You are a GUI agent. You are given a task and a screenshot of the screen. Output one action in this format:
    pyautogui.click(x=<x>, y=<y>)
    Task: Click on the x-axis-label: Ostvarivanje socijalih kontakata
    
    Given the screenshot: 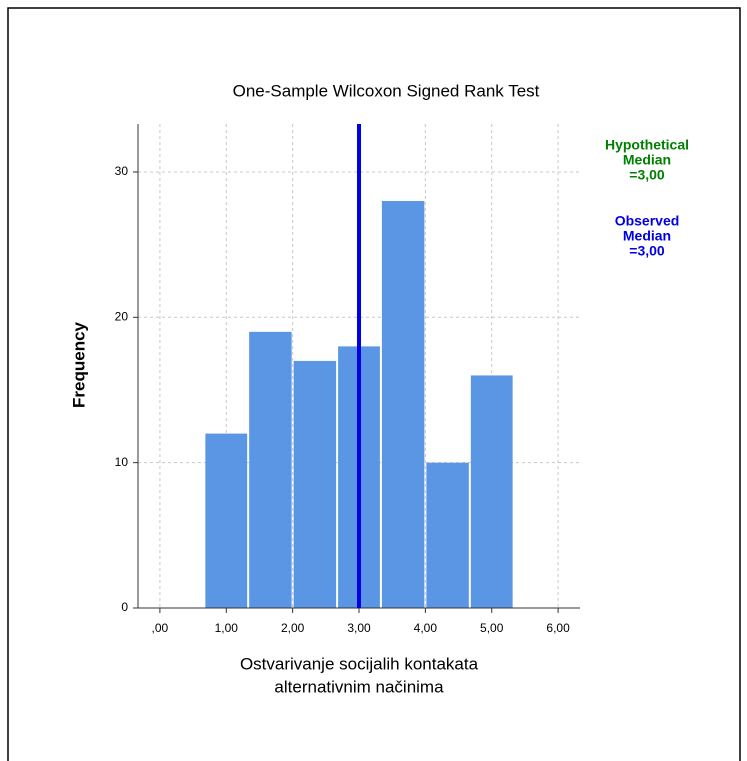 What is the action you would take?
    pyautogui.click(x=359, y=663)
    